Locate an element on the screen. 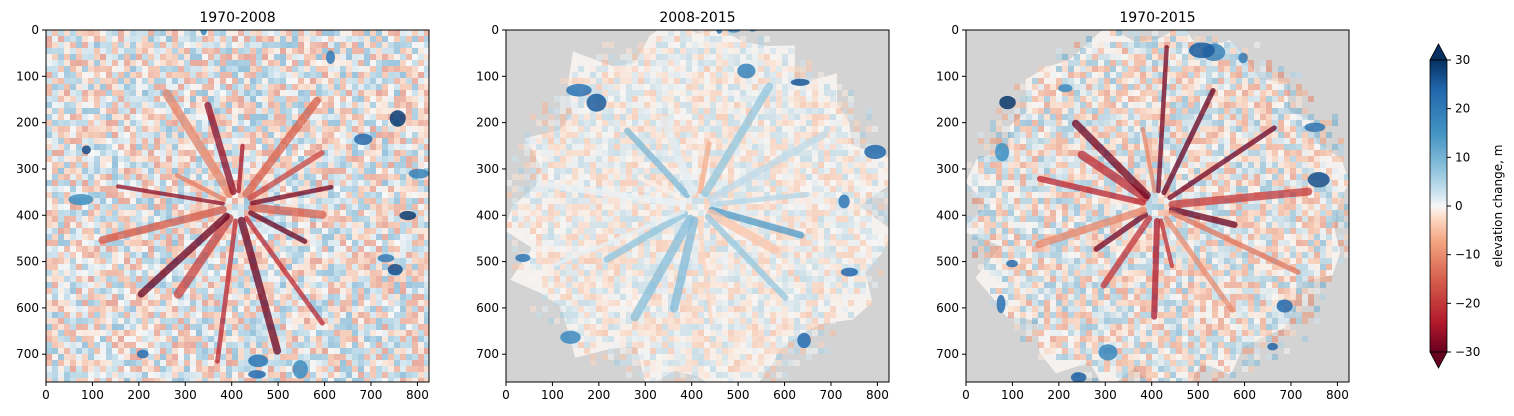 This screenshot has width=1514, height=416. colorbar-tick-label: −10 is located at coordinates (1467, 255).